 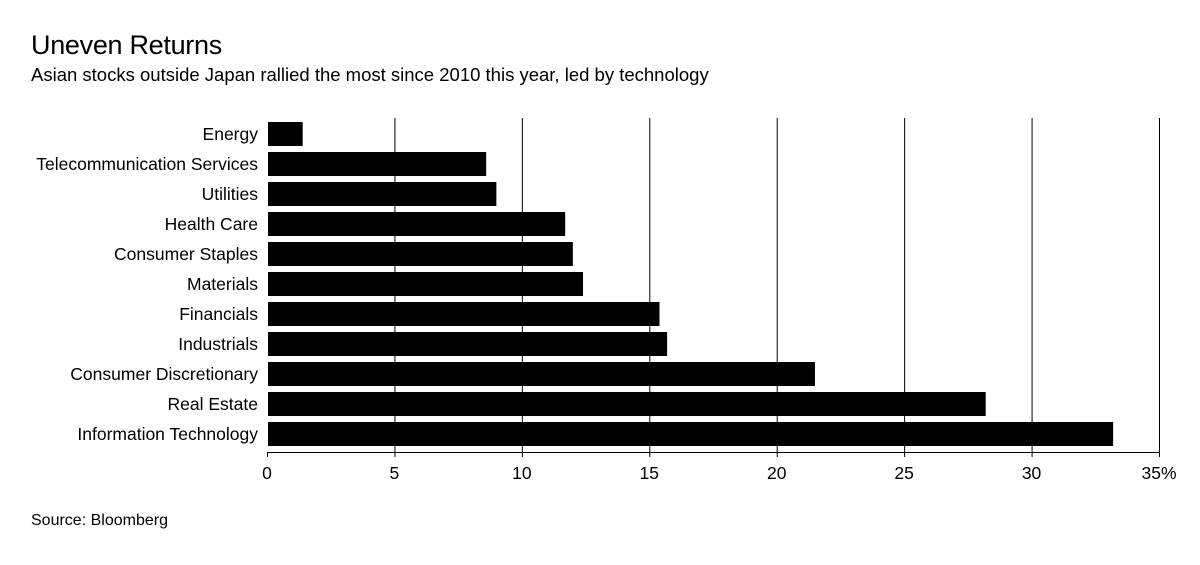 I want to click on bar-utilities, so click(x=382, y=194).